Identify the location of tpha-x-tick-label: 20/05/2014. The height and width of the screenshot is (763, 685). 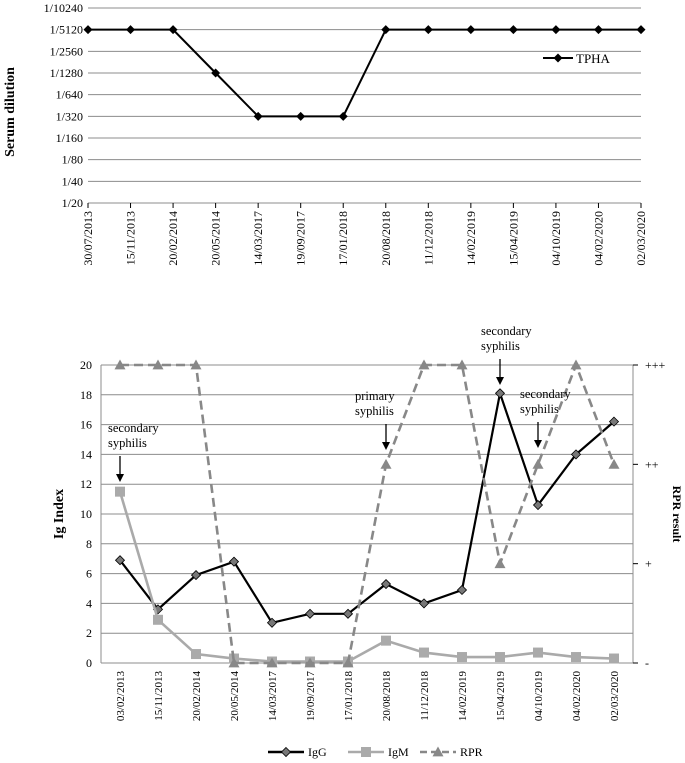
(216, 238).